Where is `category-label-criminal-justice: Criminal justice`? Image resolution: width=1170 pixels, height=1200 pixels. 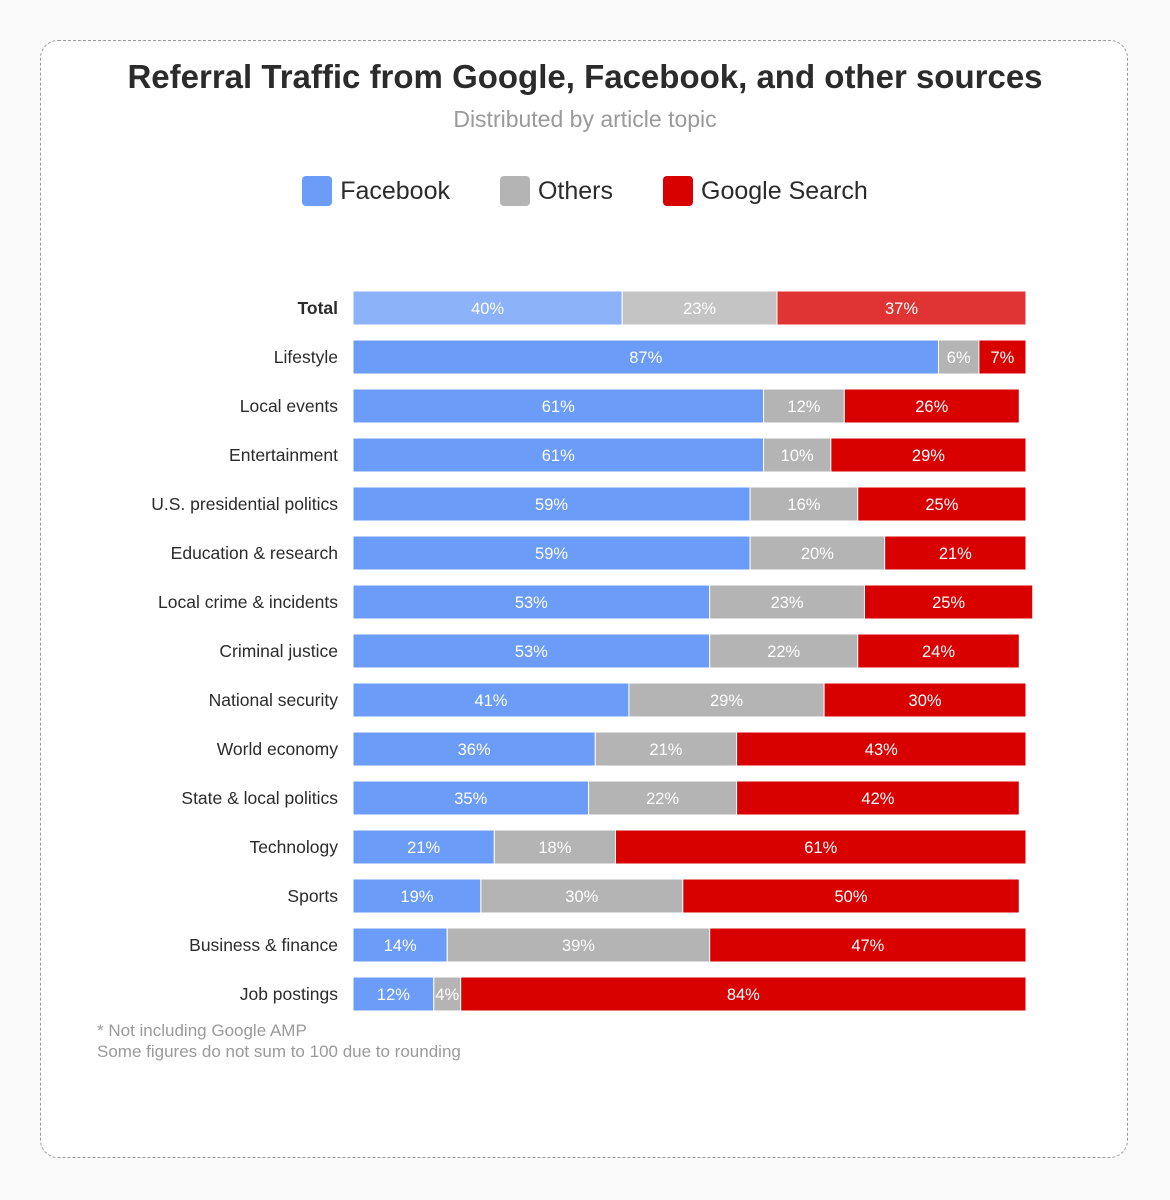 category-label-criminal-justice: Criminal justice is located at coordinates (278, 651).